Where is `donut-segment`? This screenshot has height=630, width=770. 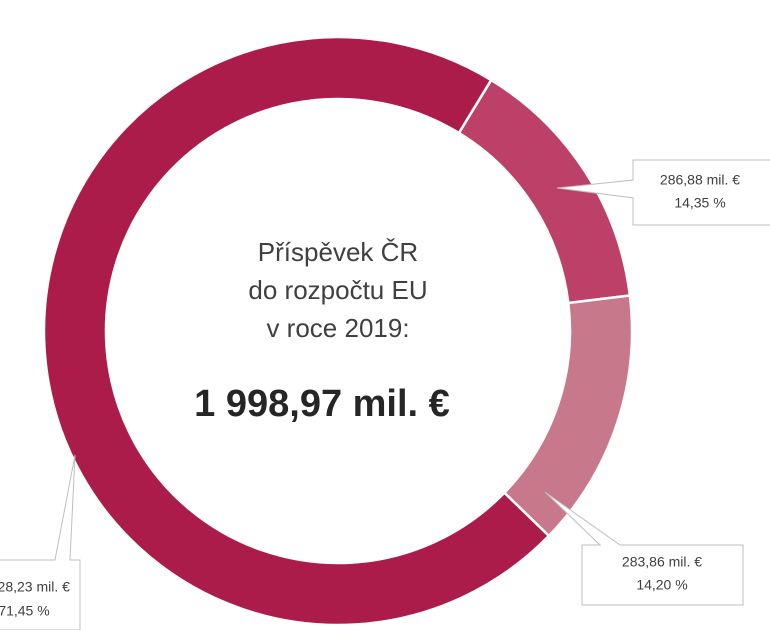 donut-segment is located at coordinates (568, 416).